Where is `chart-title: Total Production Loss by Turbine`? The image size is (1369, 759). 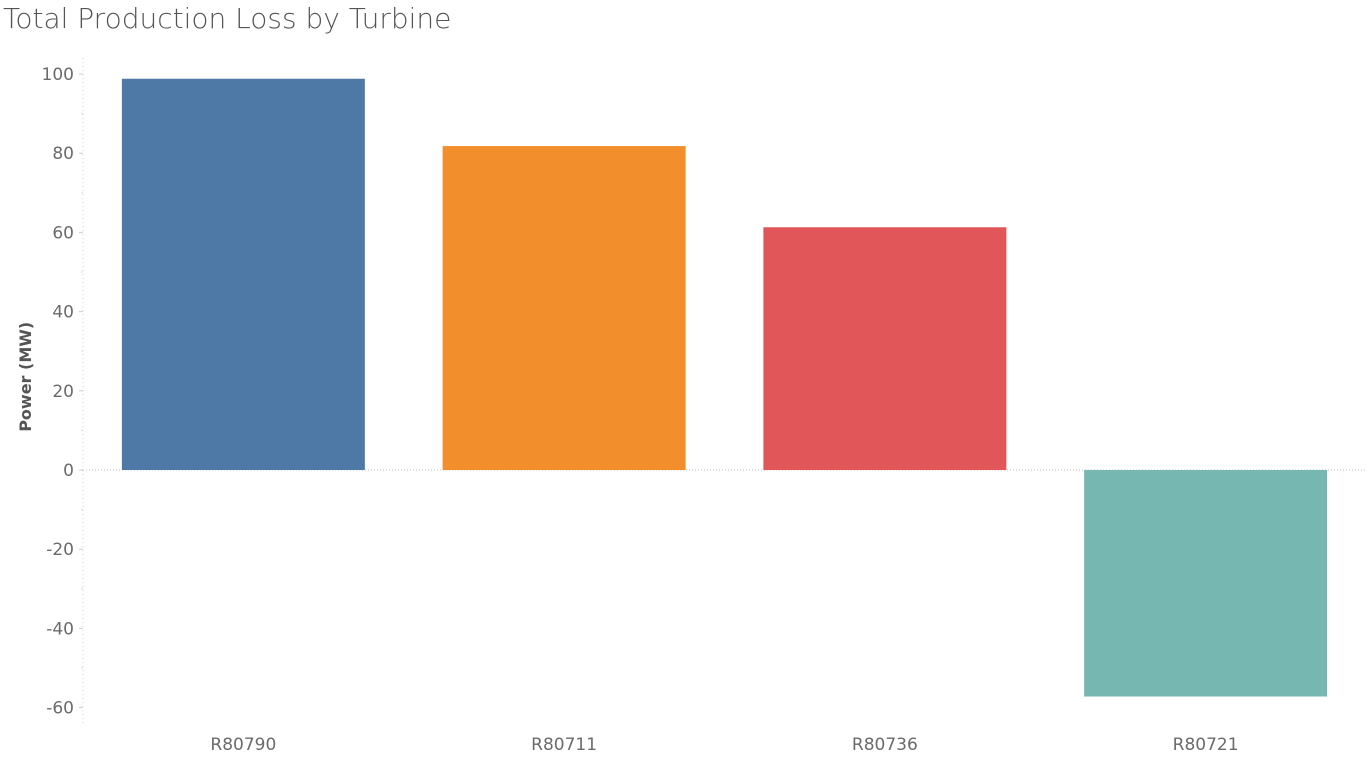 chart-title: Total Production Loss by Turbine is located at coordinates (227, 18).